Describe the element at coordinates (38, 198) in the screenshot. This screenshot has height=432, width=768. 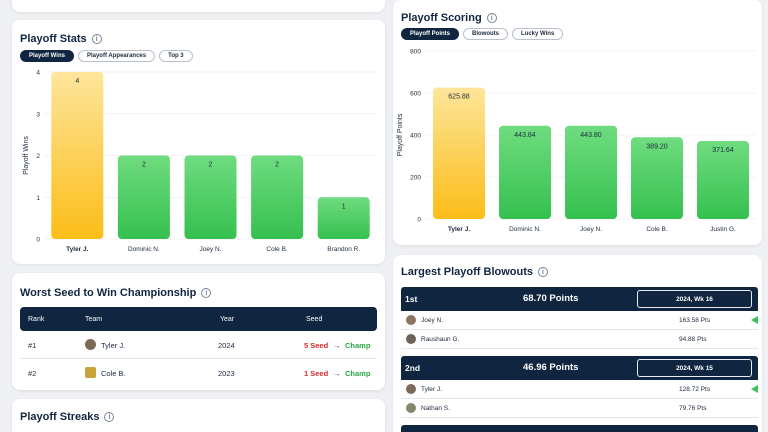
I see `y-tick-label: 1` at that location.